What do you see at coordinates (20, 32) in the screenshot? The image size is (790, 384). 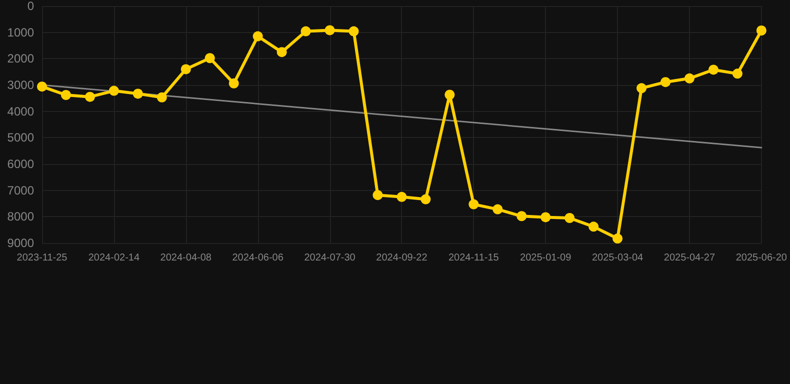 I see `y-tick-label: 1000` at bounding box center [20, 32].